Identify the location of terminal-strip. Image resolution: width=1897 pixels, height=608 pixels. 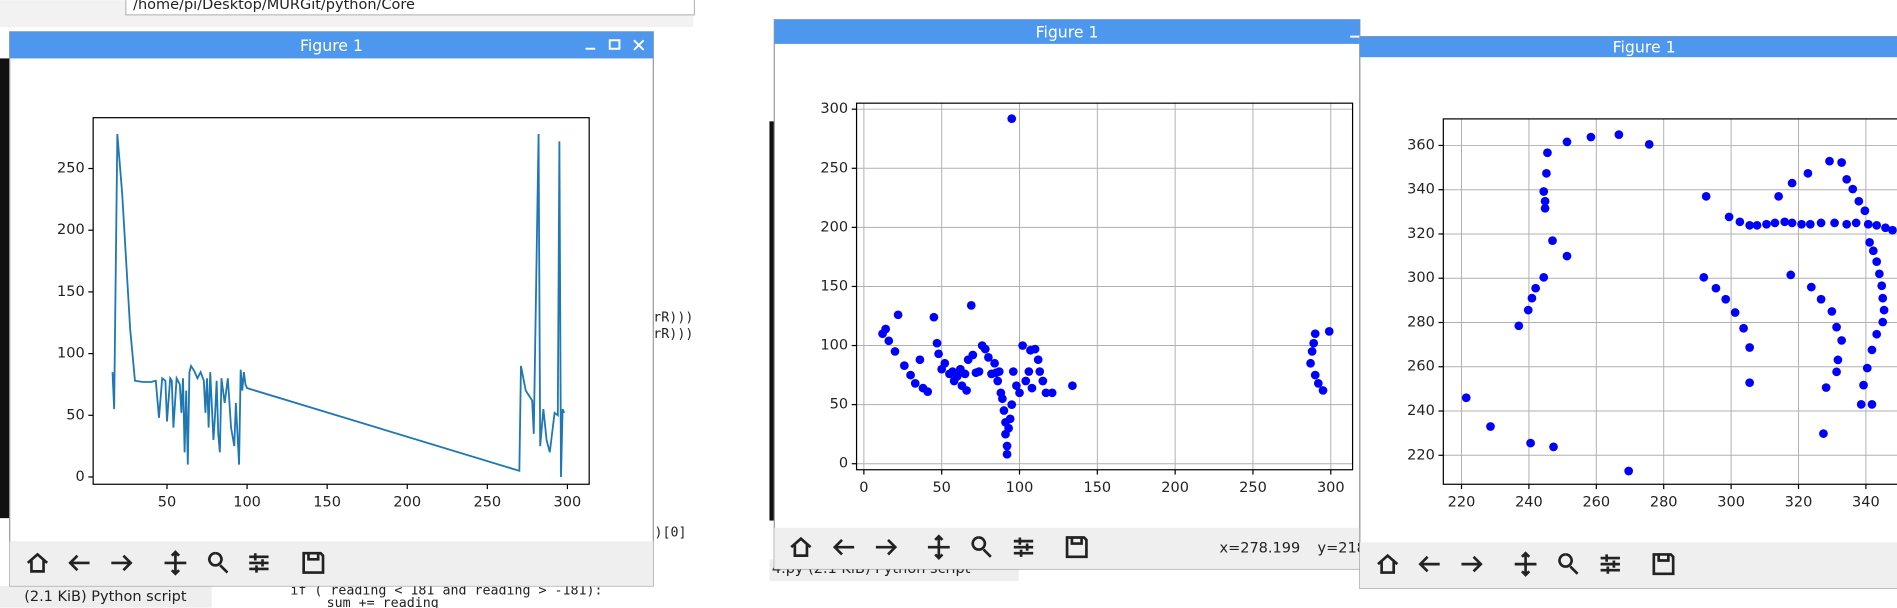
(5, 288).